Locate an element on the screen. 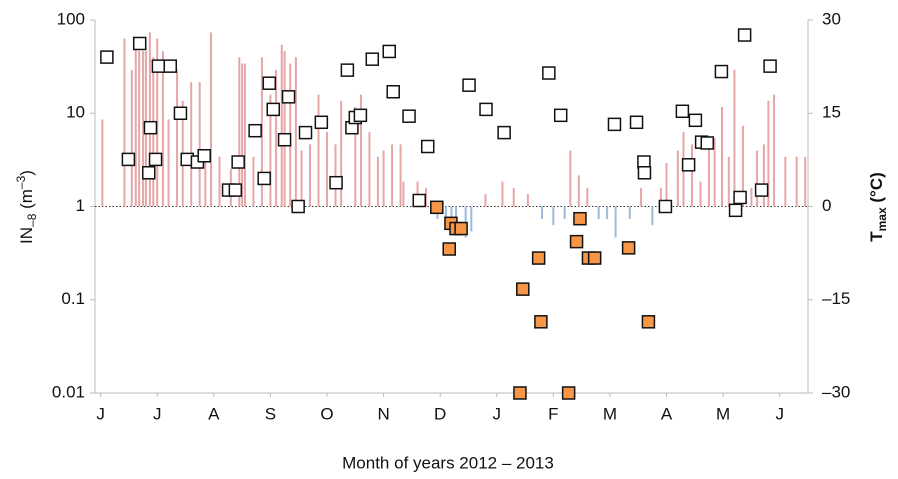 This screenshot has width=898, height=479. y2-tick-label: –15 is located at coordinates (836, 298).